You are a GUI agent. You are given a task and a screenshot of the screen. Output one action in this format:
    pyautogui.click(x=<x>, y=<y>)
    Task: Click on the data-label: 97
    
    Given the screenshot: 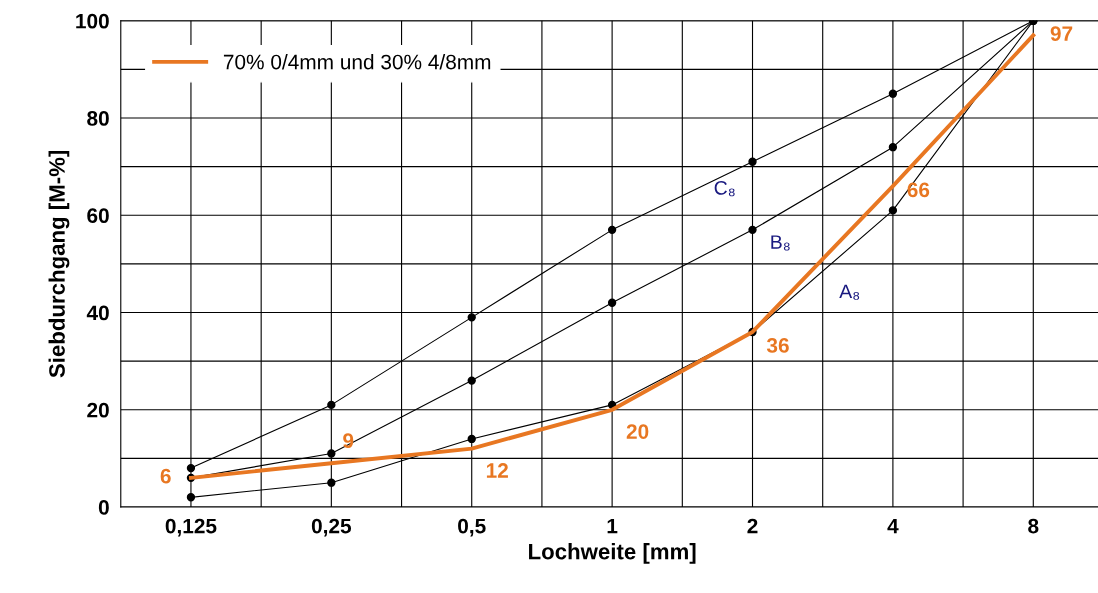 What is the action you would take?
    pyautogui.click(x=1061, y=33)
    